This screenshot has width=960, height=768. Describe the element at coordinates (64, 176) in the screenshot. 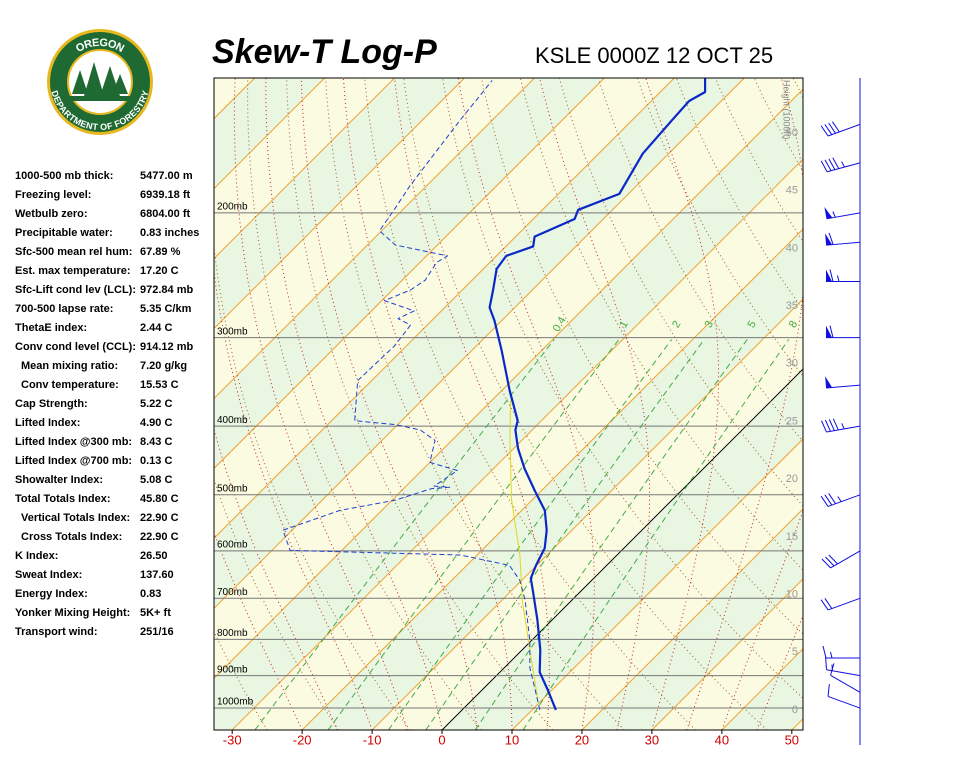

I see `index-label: 1000-500 mb thick:` at that location.